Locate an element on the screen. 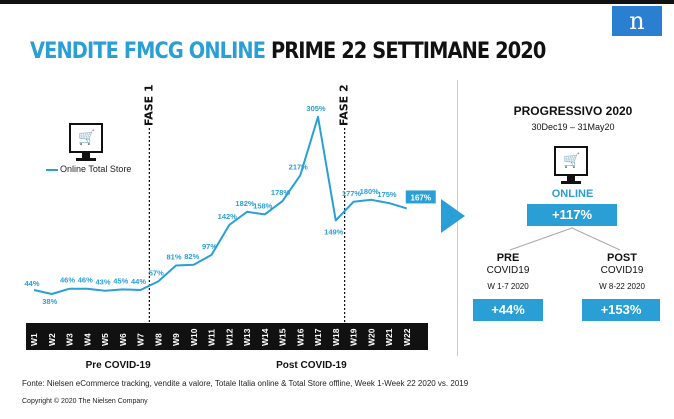 This screenshot has width=674, height=419. x-axis-band is located at coordinates (227, 336).